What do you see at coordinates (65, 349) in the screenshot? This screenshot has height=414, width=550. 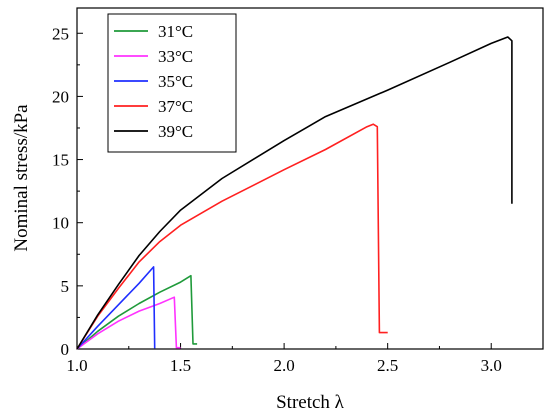 I see `y-tick-label: 0` at bounding box center [65, 349].